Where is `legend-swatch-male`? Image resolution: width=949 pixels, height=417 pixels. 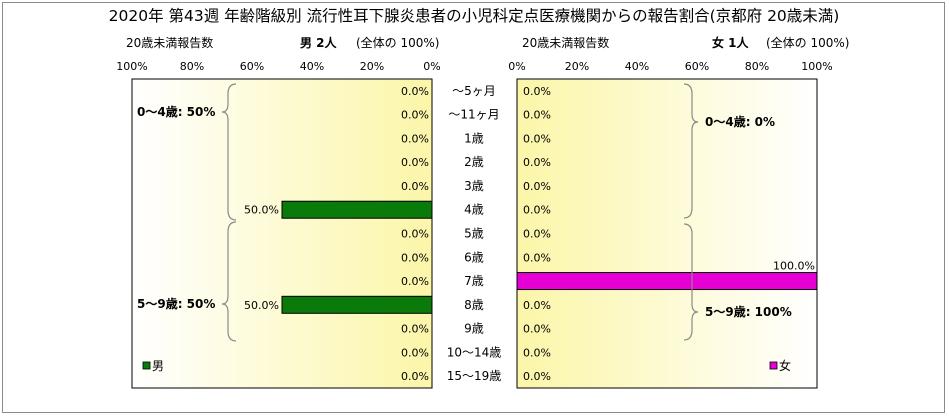 legend-swatch-male is located at coordinates (146, 365).